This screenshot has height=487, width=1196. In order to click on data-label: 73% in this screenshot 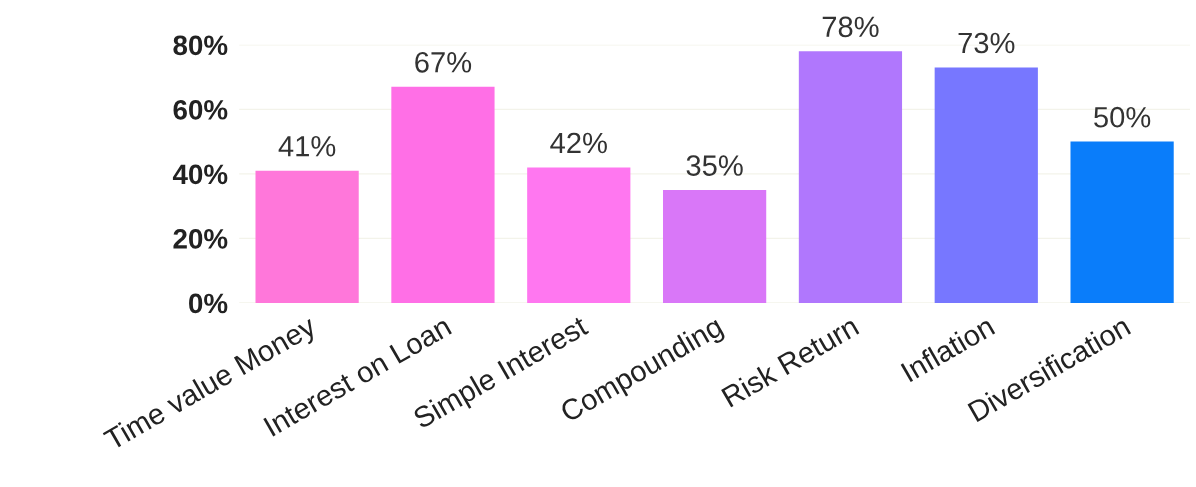, I will do `click(986, 43)`.